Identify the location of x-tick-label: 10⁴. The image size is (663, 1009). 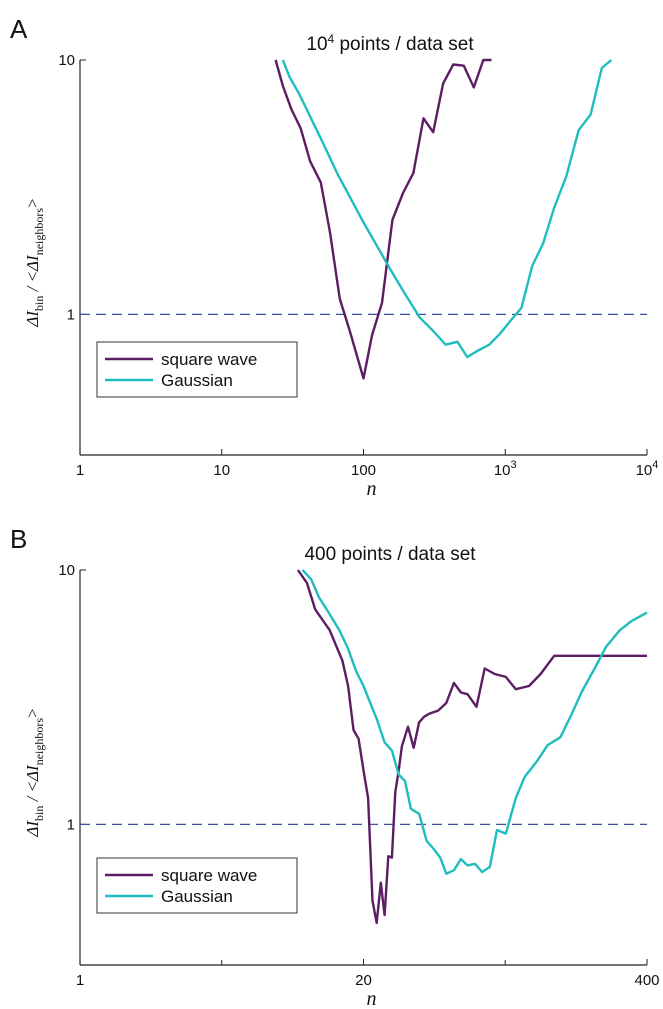
(647, 469).